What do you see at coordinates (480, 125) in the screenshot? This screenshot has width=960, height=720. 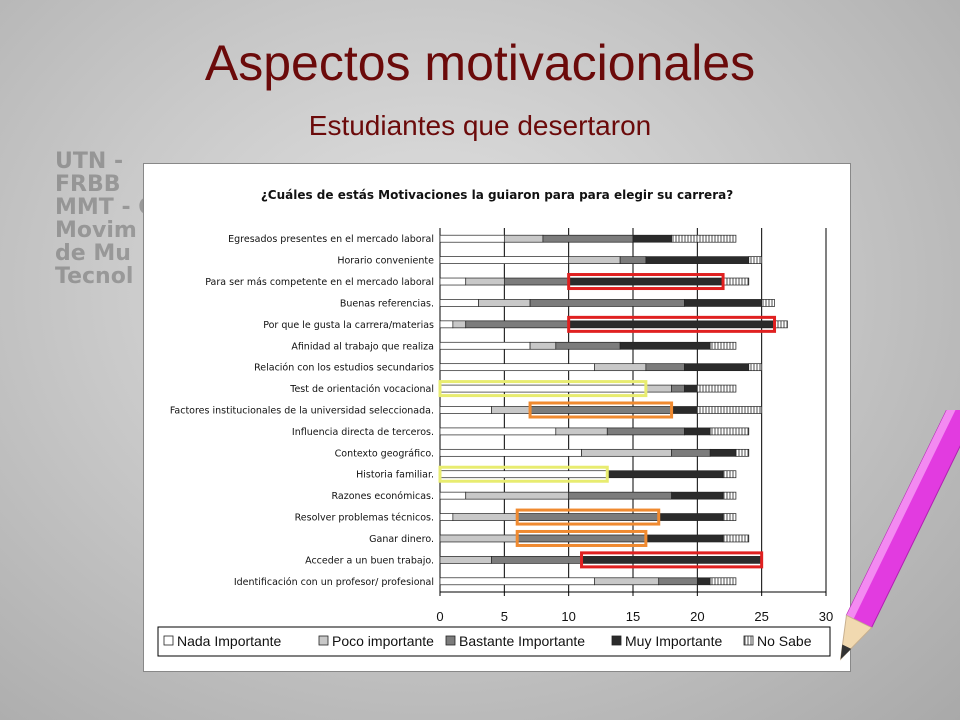 I see `slide-subtitle: Estudiantes que desertaron` at bounding box center [480, 125].